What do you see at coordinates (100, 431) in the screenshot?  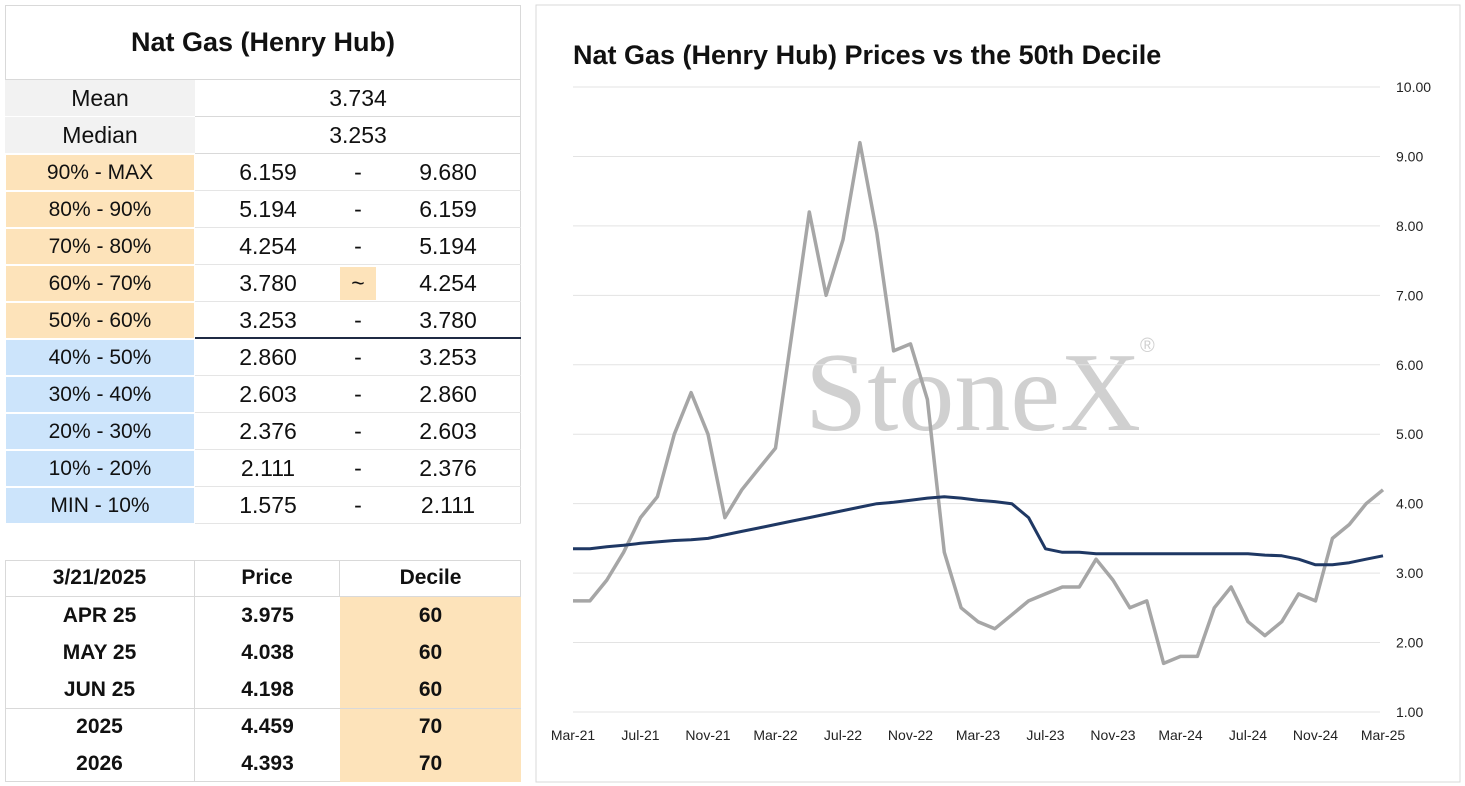 I see `decile-label: 20% - 30%` at bounding box center [100, 431].